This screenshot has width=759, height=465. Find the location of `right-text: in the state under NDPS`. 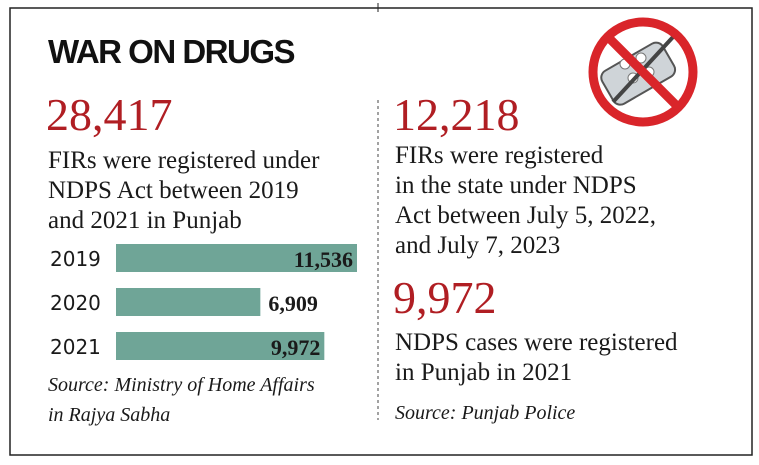

right-text: in the state under NDPS is located at coordinates (516, 185).